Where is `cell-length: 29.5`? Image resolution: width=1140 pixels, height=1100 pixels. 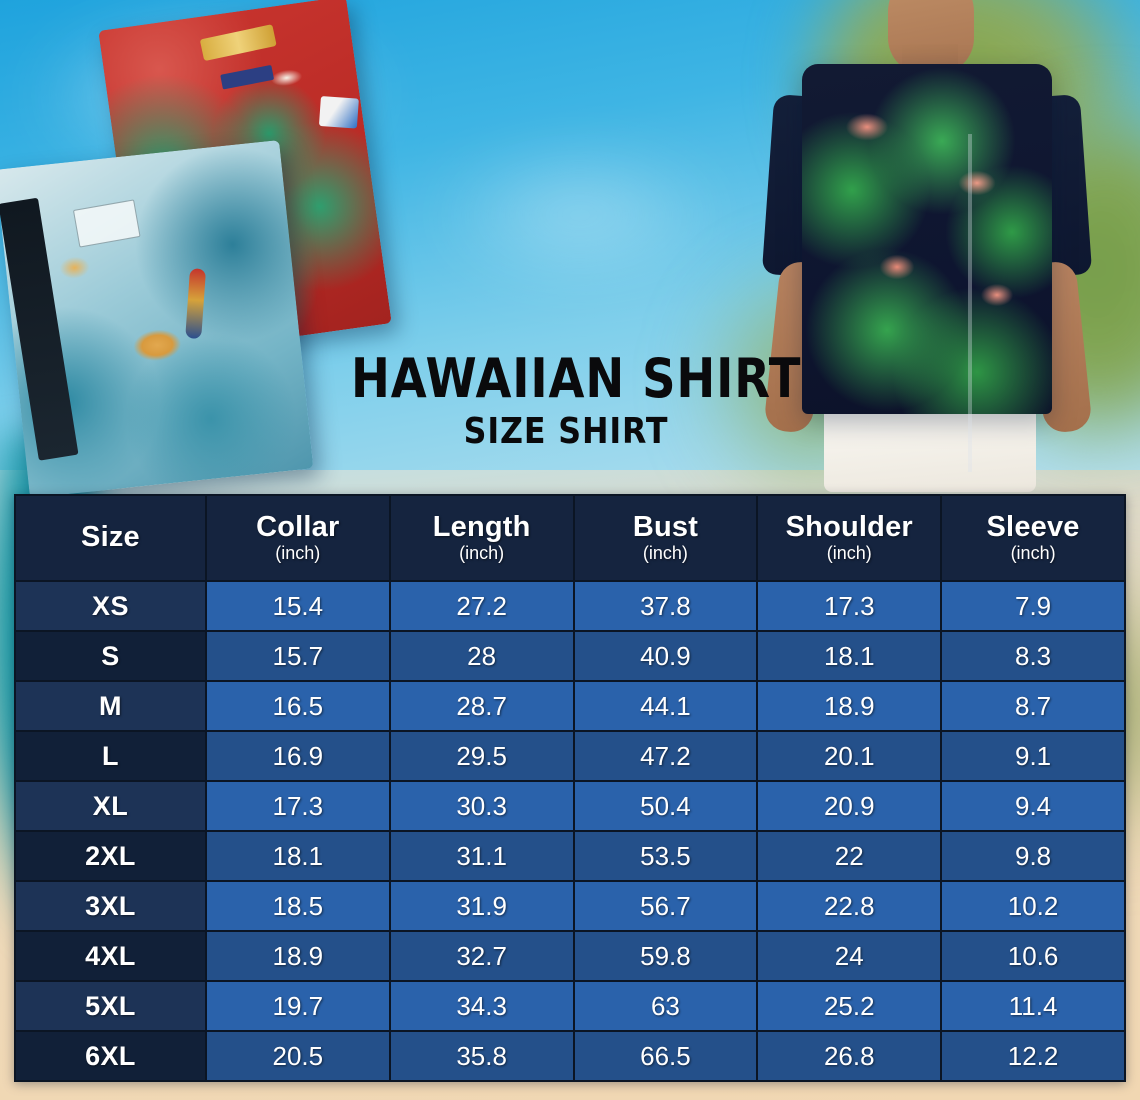 cell-length: 29.5 is located at coordinates (481, 756).